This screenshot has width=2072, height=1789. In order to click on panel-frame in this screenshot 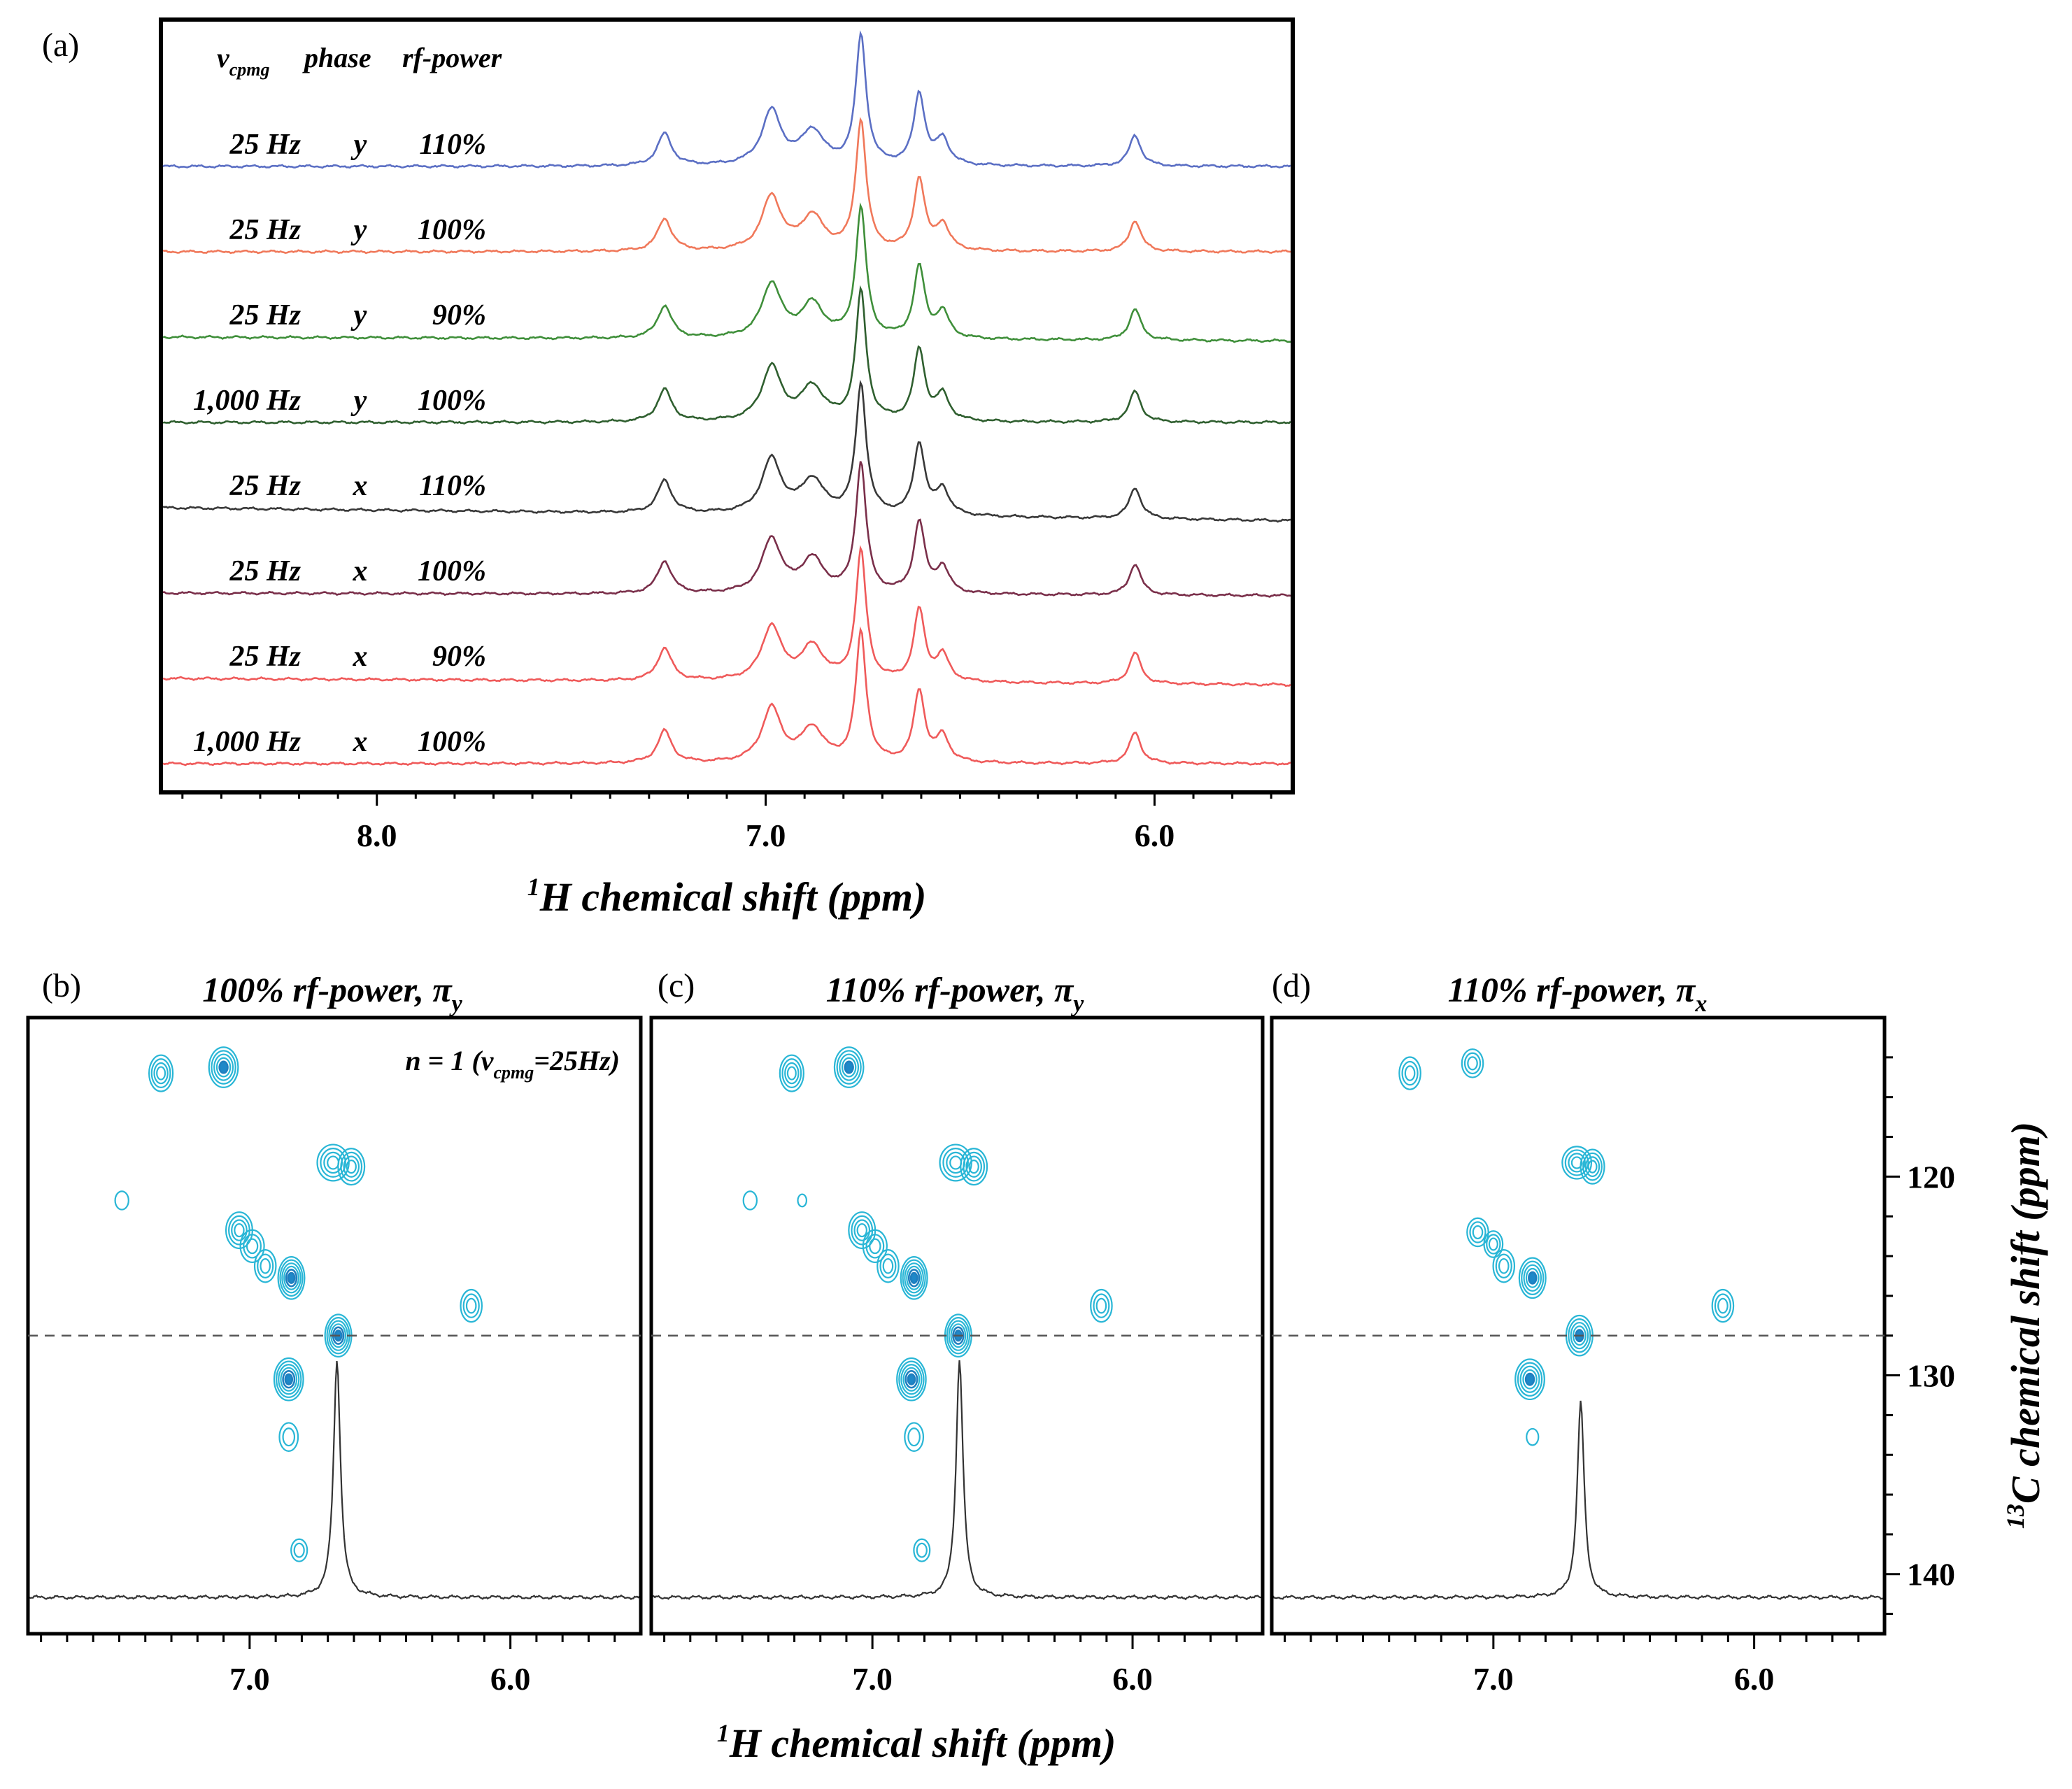, I will do `click(1578, 1325)`.